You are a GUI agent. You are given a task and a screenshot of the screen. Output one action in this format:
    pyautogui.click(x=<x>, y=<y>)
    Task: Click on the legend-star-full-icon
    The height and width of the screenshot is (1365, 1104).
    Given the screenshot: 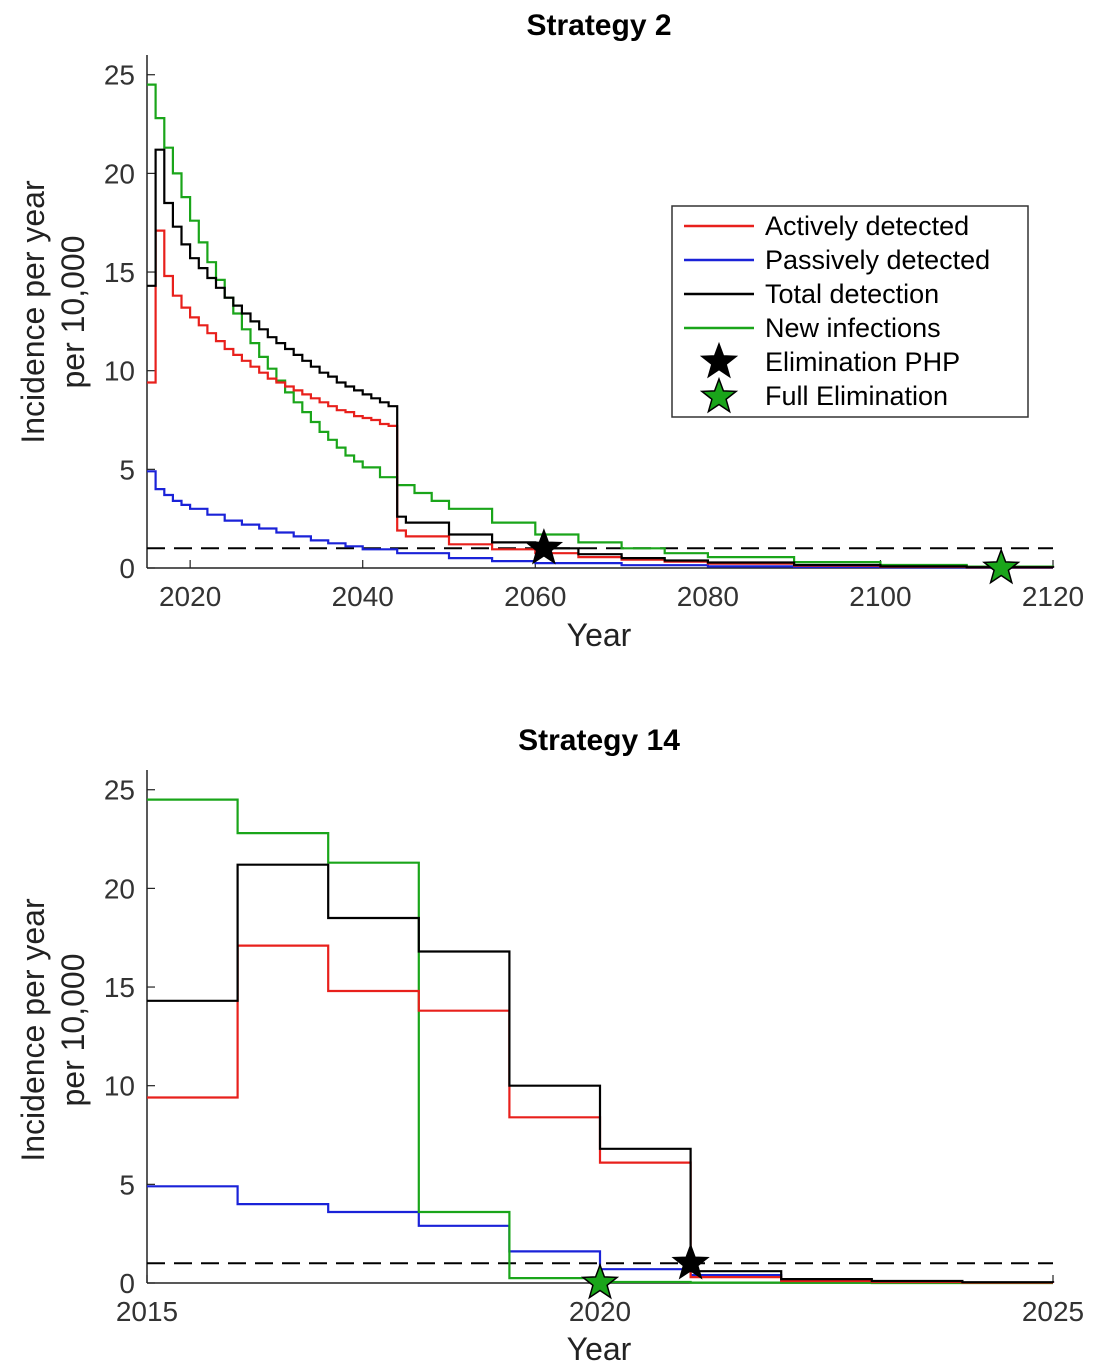 What is the action you would take?
    pyautogui.click(x=719, y=395)
    